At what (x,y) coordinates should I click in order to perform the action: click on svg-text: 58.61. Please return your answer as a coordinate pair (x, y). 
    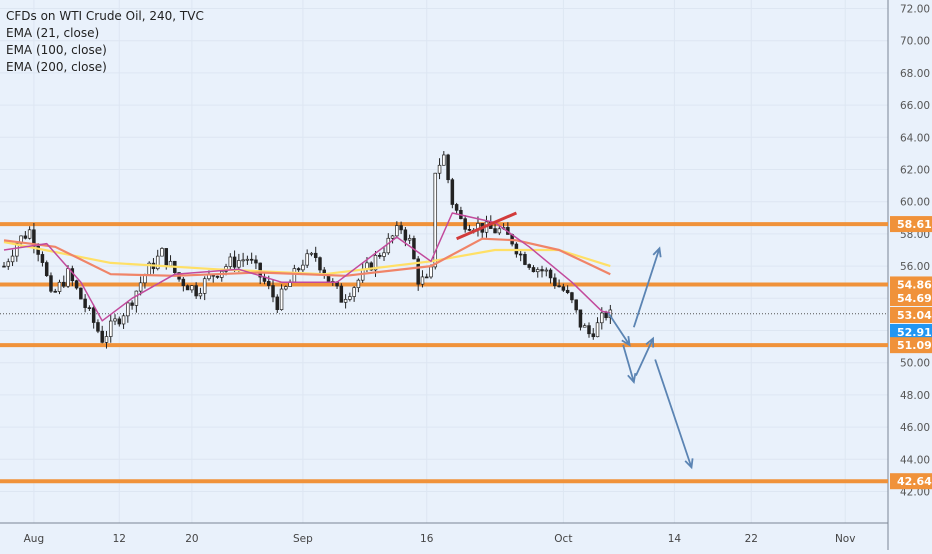
    Looking at the image, I should click on (914, 224).